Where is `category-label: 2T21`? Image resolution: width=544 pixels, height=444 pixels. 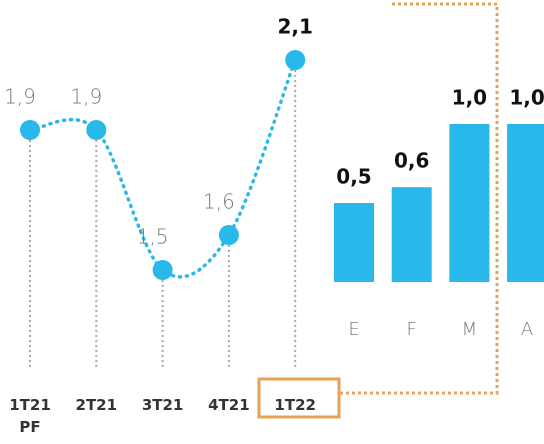
category-label: 2T21 is located at coordinates (96, 405).